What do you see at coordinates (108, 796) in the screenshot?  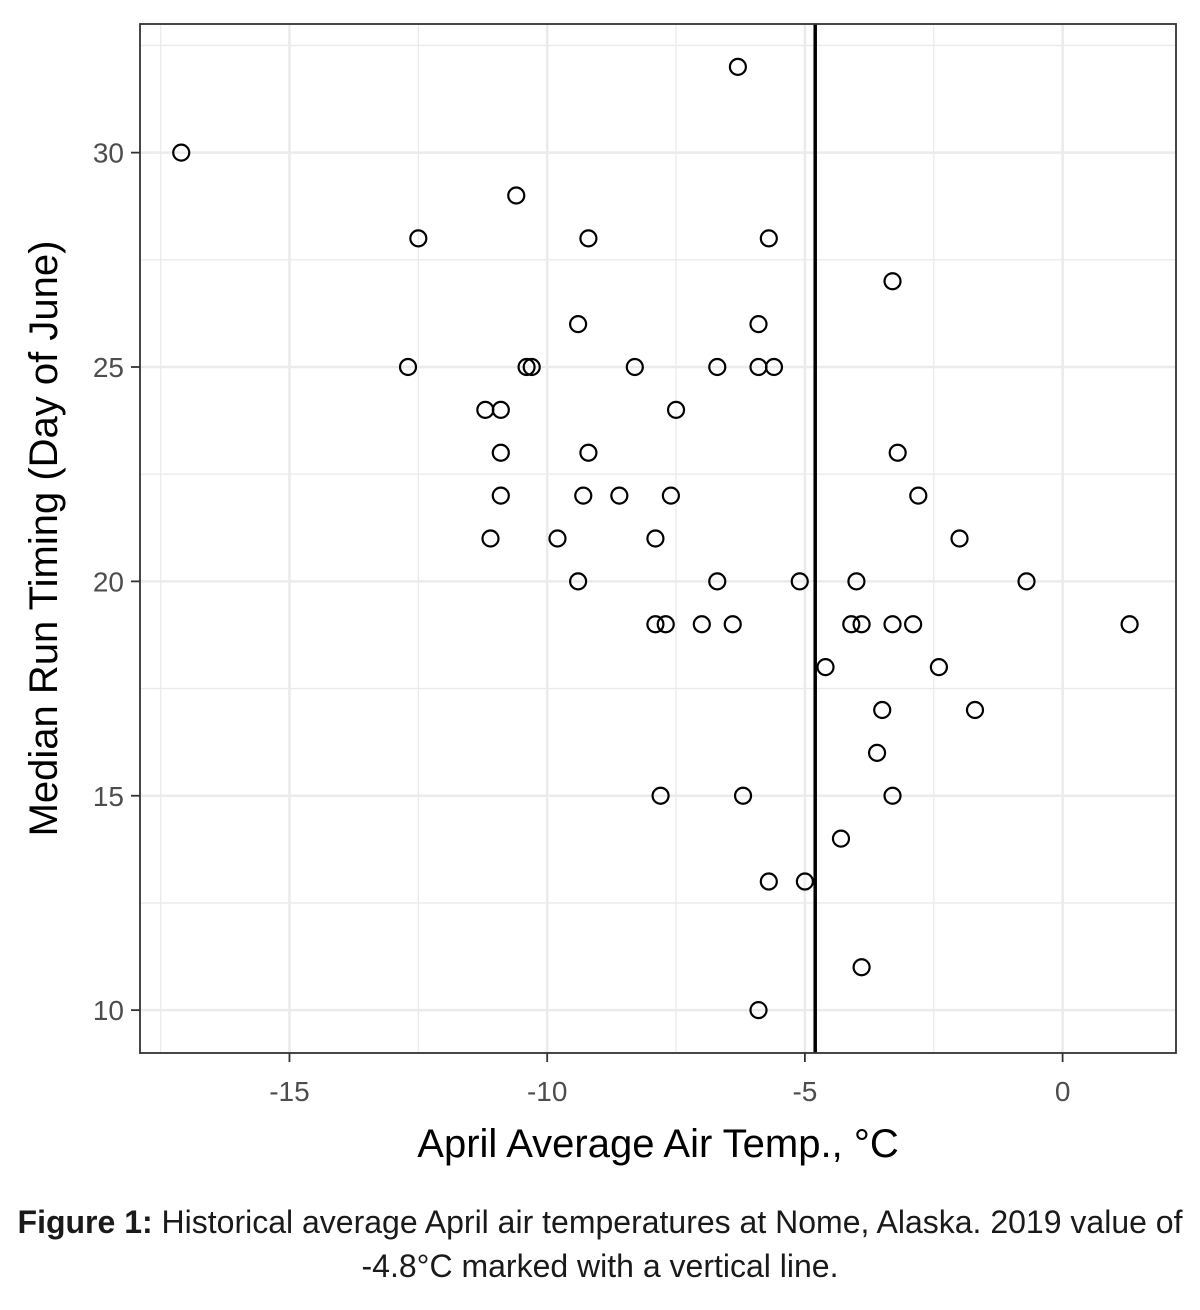 I see `y-tick-label: 15` at bounding box center [108, 796].